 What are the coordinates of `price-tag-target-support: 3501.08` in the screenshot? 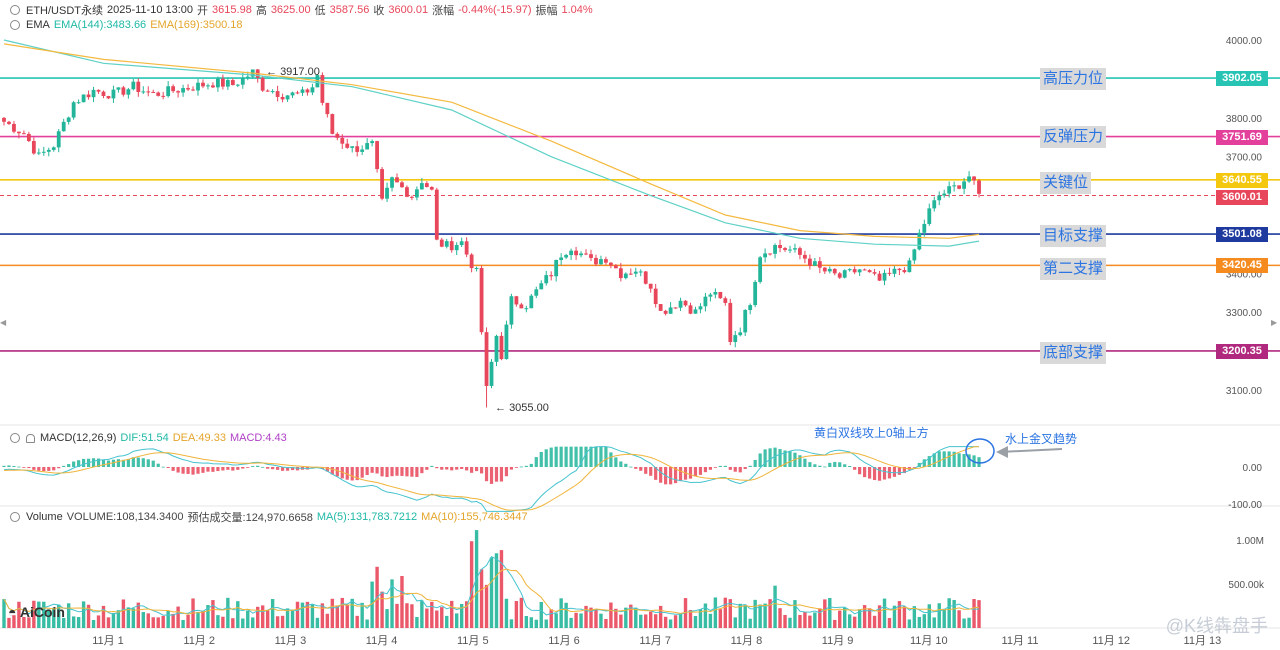 It's located at (1242, 234).